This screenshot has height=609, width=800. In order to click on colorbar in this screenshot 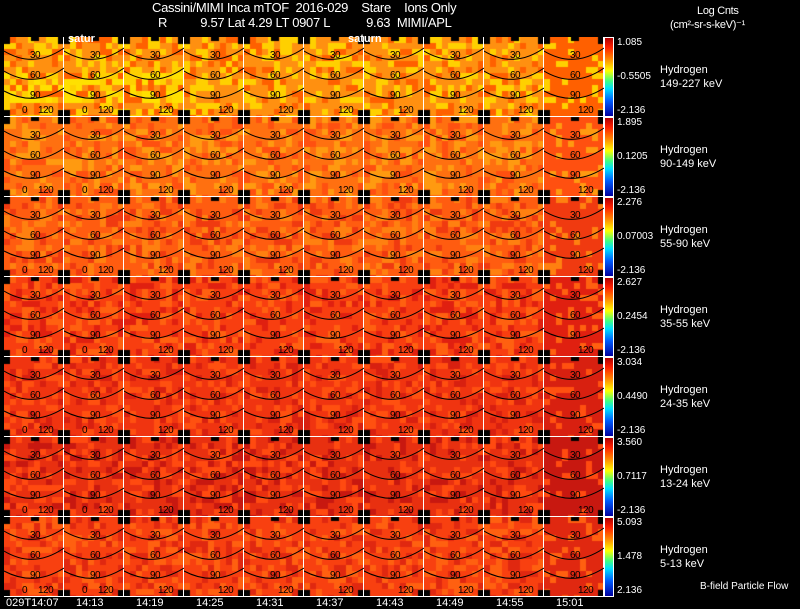, I will do `click(609, 157)`.